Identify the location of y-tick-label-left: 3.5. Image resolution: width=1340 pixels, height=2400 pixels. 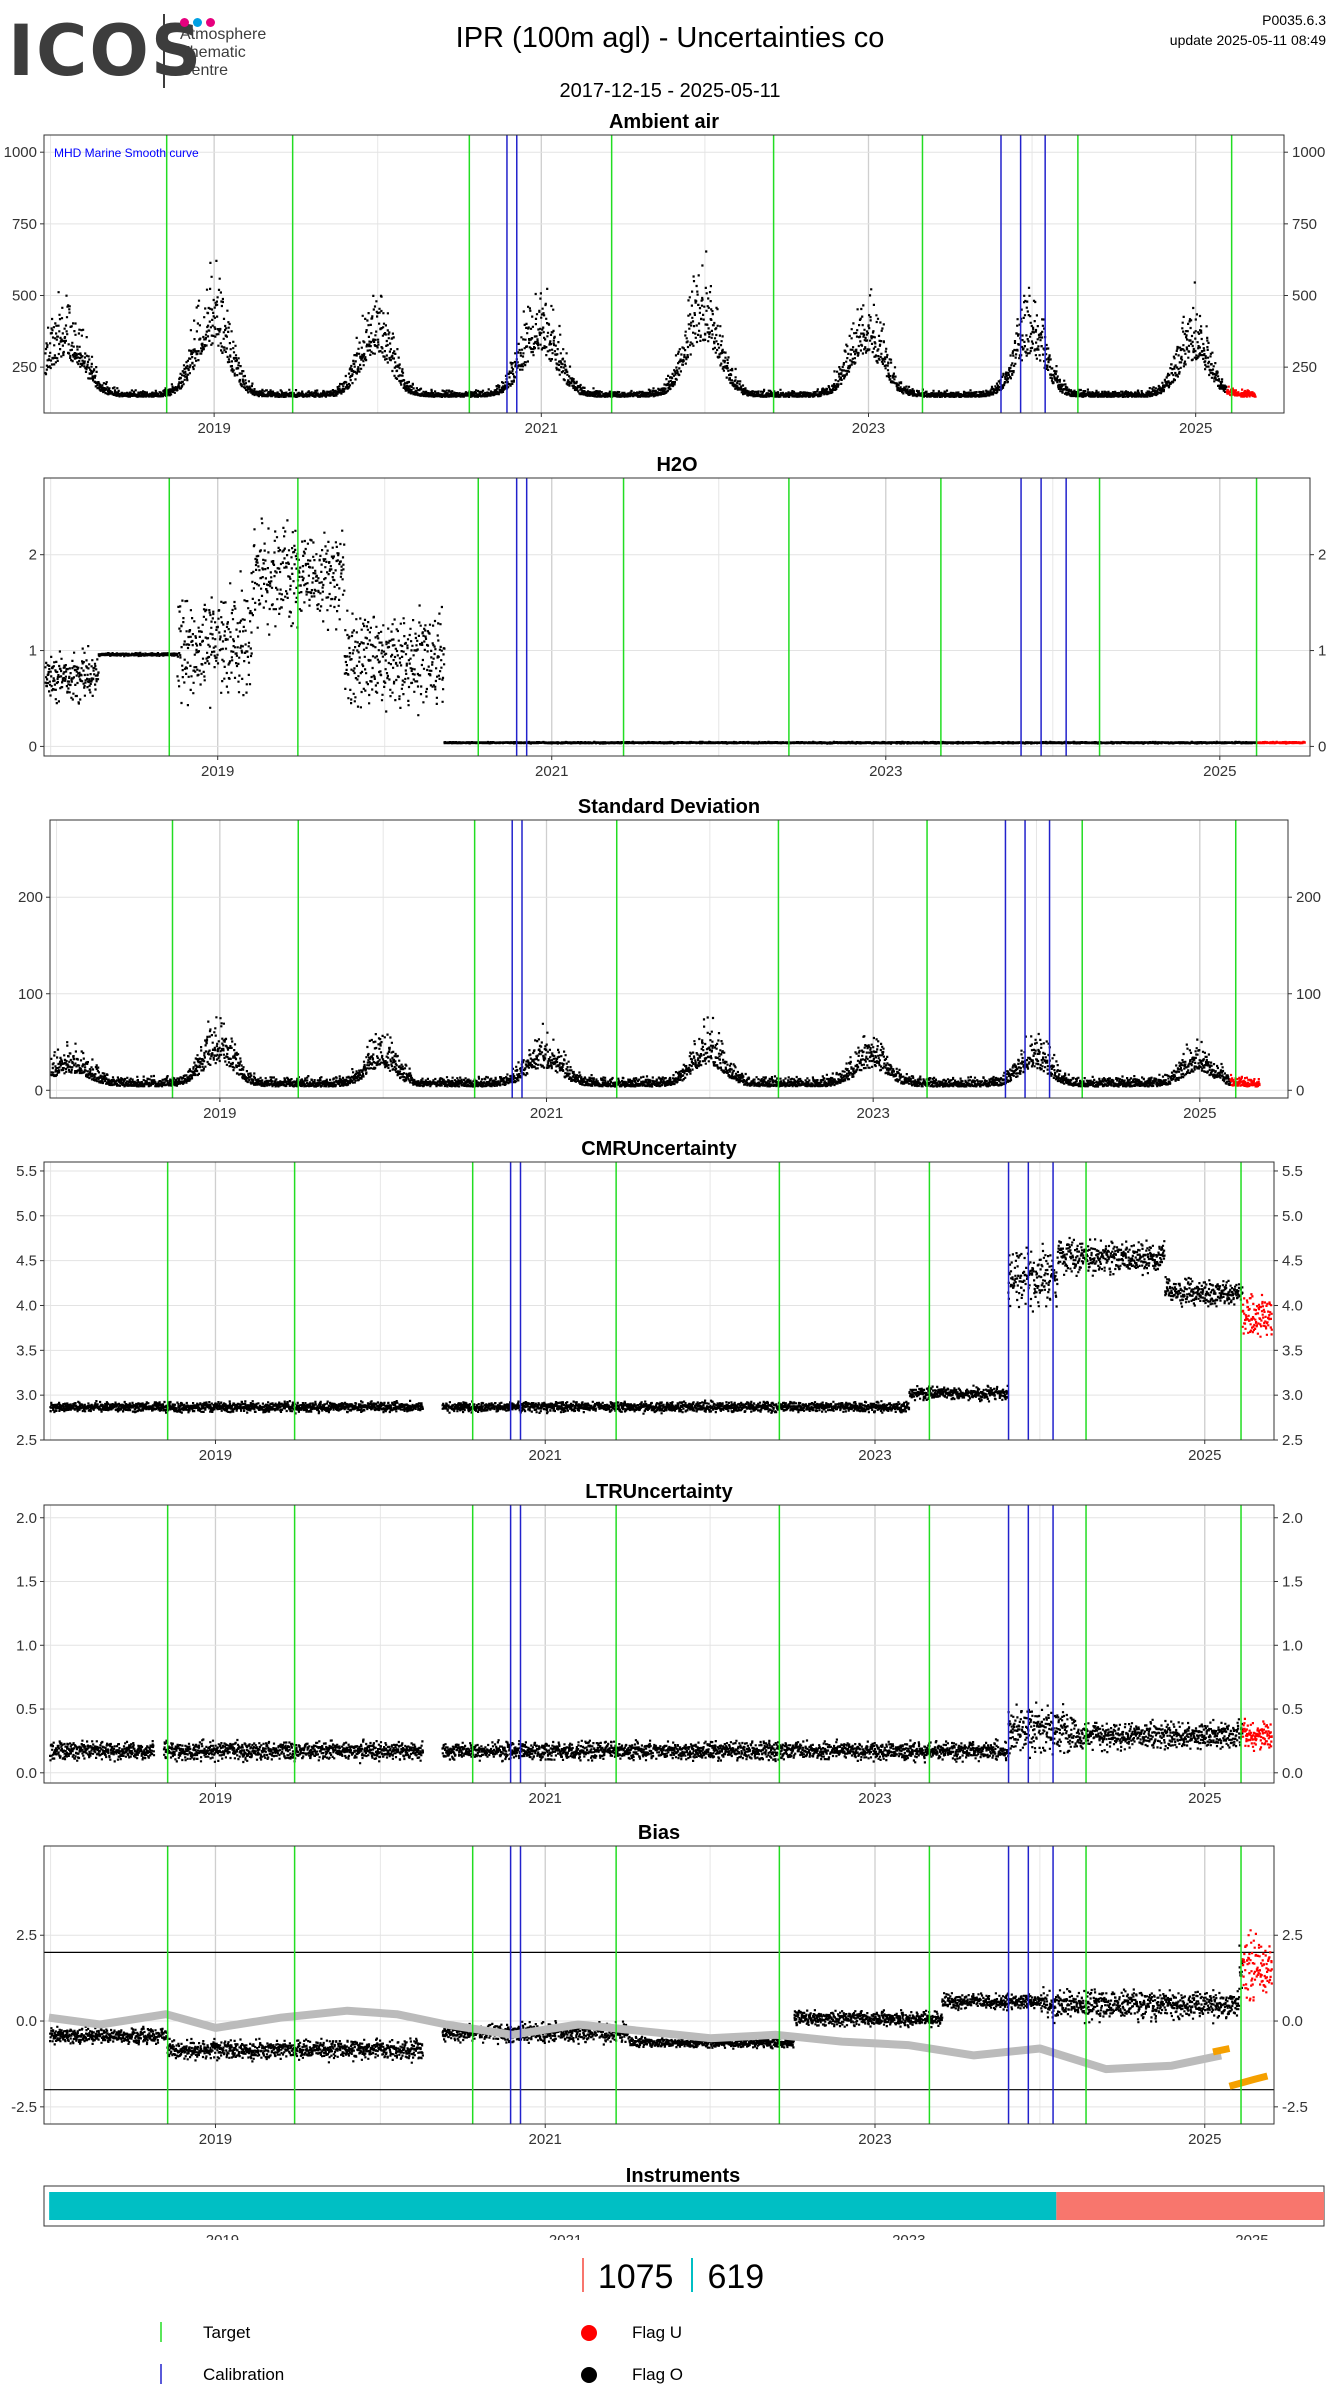
(26, 1350).